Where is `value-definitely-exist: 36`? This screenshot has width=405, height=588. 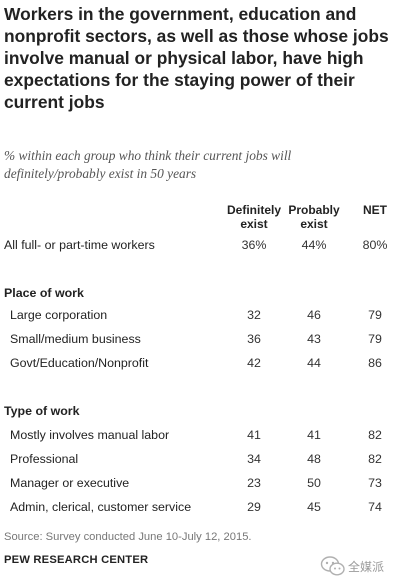 value-definitely-exist: 36 is located at coordinates (254, 339).